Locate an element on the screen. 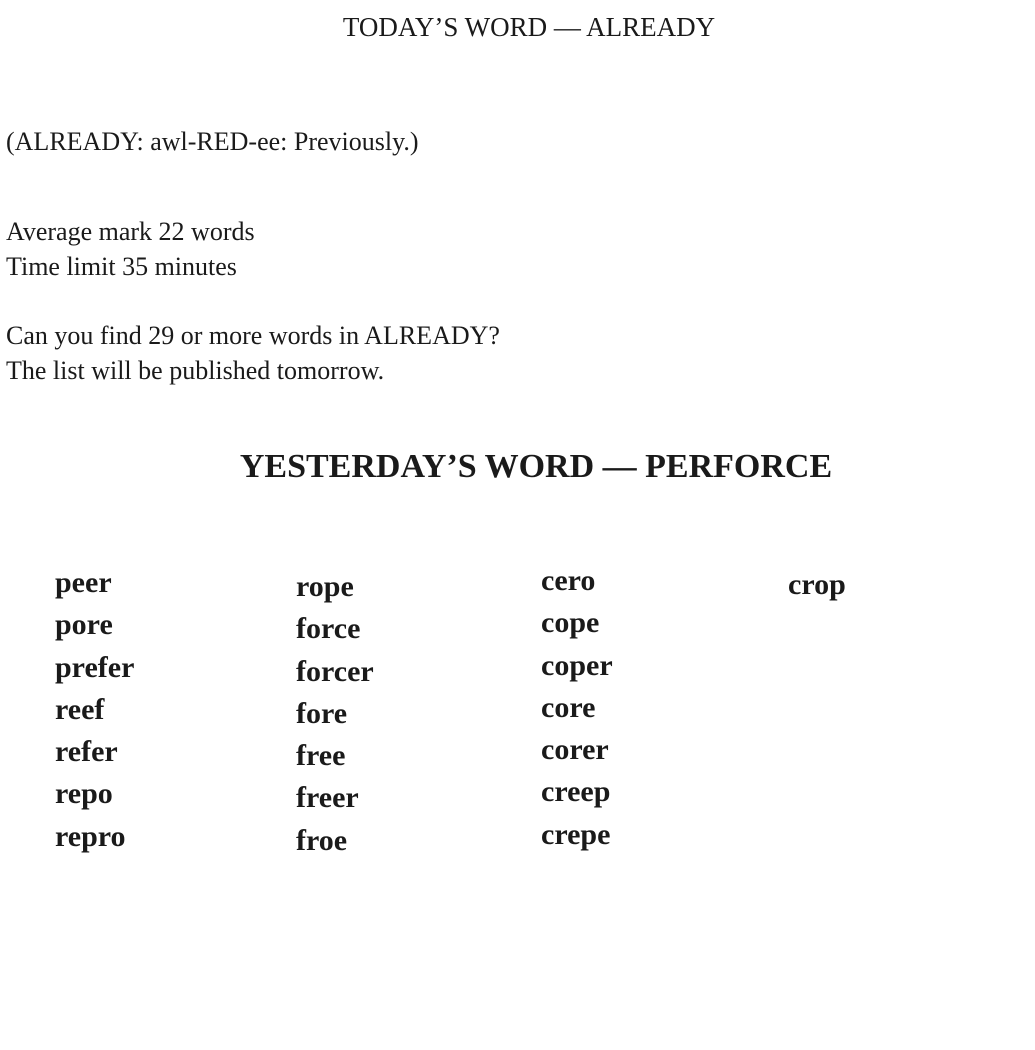  word: pore is located at coordinates (84, 625).